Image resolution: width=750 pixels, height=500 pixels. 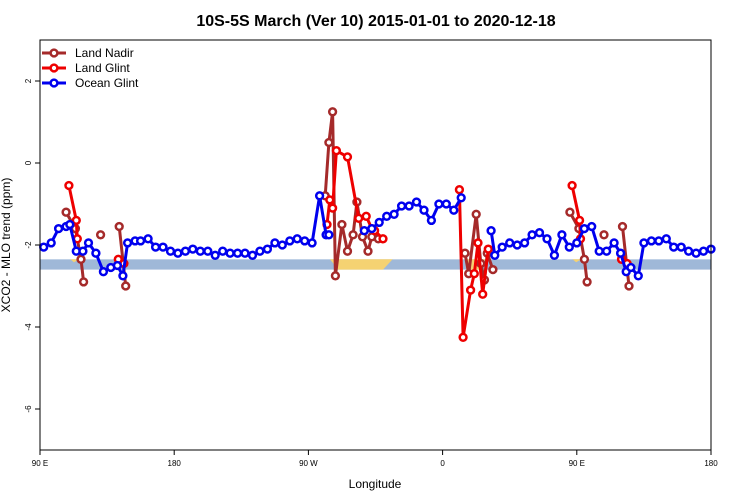 What do you see at coordinates (86, 68) in the screenshot?
I see `legend-item-land-glint: Land Glint` at bounding box center [86, 68].